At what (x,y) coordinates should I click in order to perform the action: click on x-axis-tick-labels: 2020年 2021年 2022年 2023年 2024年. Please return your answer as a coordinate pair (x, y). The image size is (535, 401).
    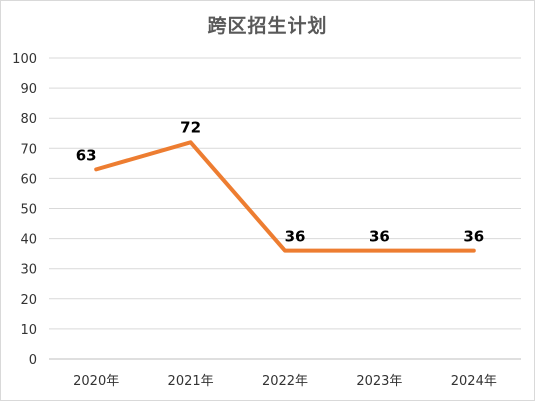
    Looking at the image, I should click on (285, 381).